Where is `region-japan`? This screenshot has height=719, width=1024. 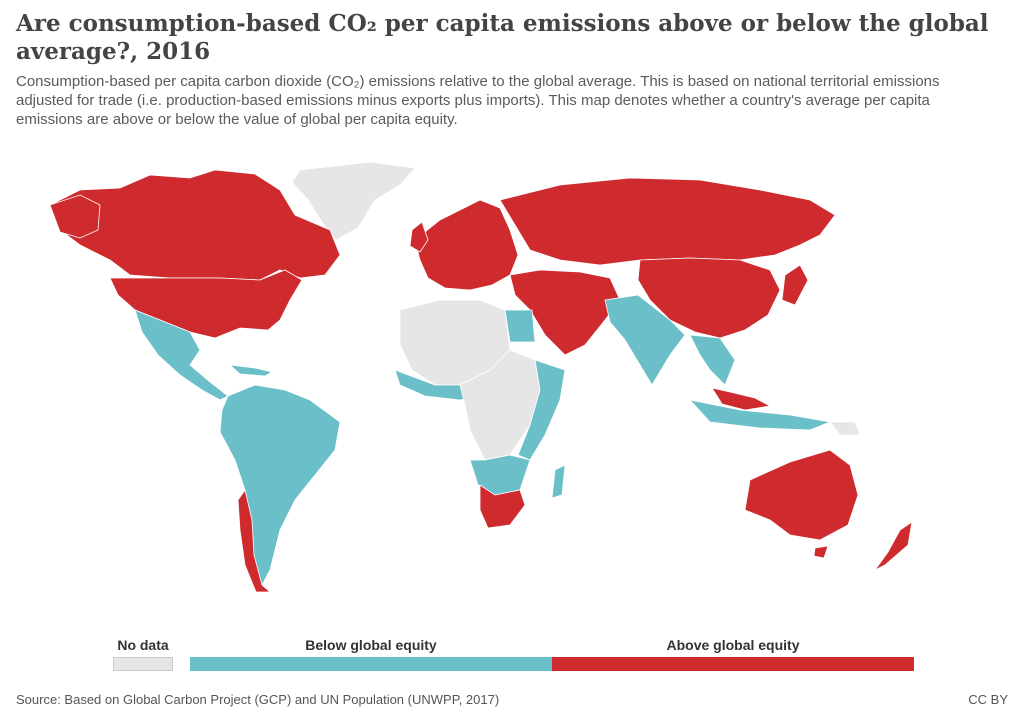 region-japan is located at coordinates (795, 285).